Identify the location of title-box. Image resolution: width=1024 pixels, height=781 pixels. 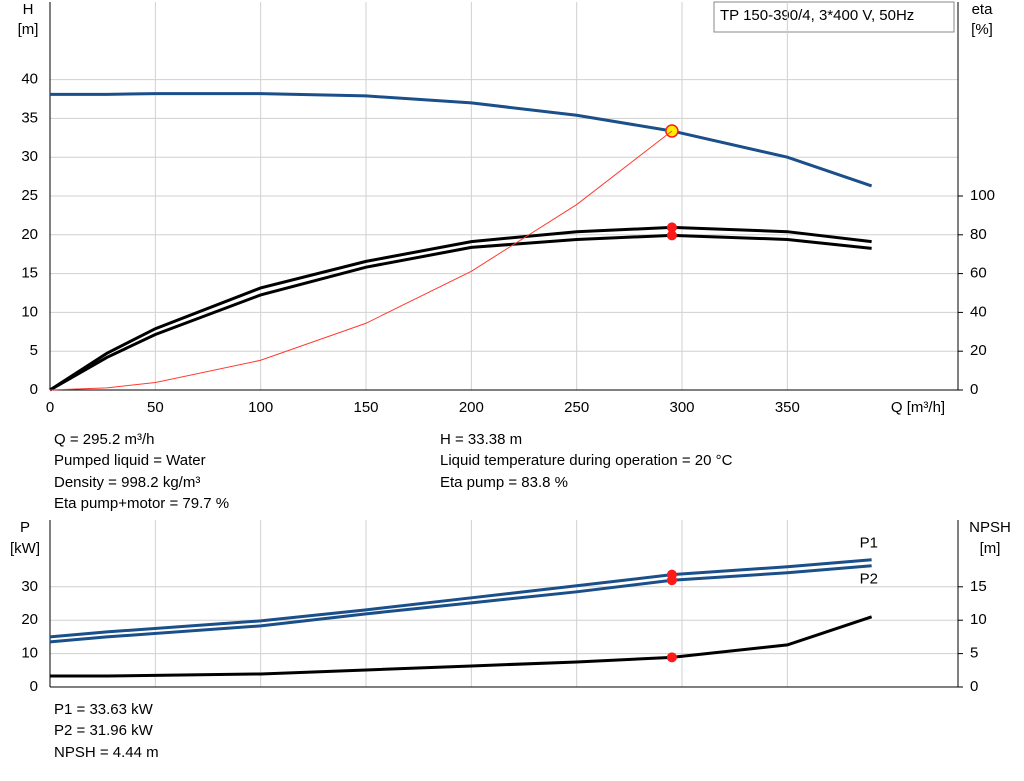
(834, 17).